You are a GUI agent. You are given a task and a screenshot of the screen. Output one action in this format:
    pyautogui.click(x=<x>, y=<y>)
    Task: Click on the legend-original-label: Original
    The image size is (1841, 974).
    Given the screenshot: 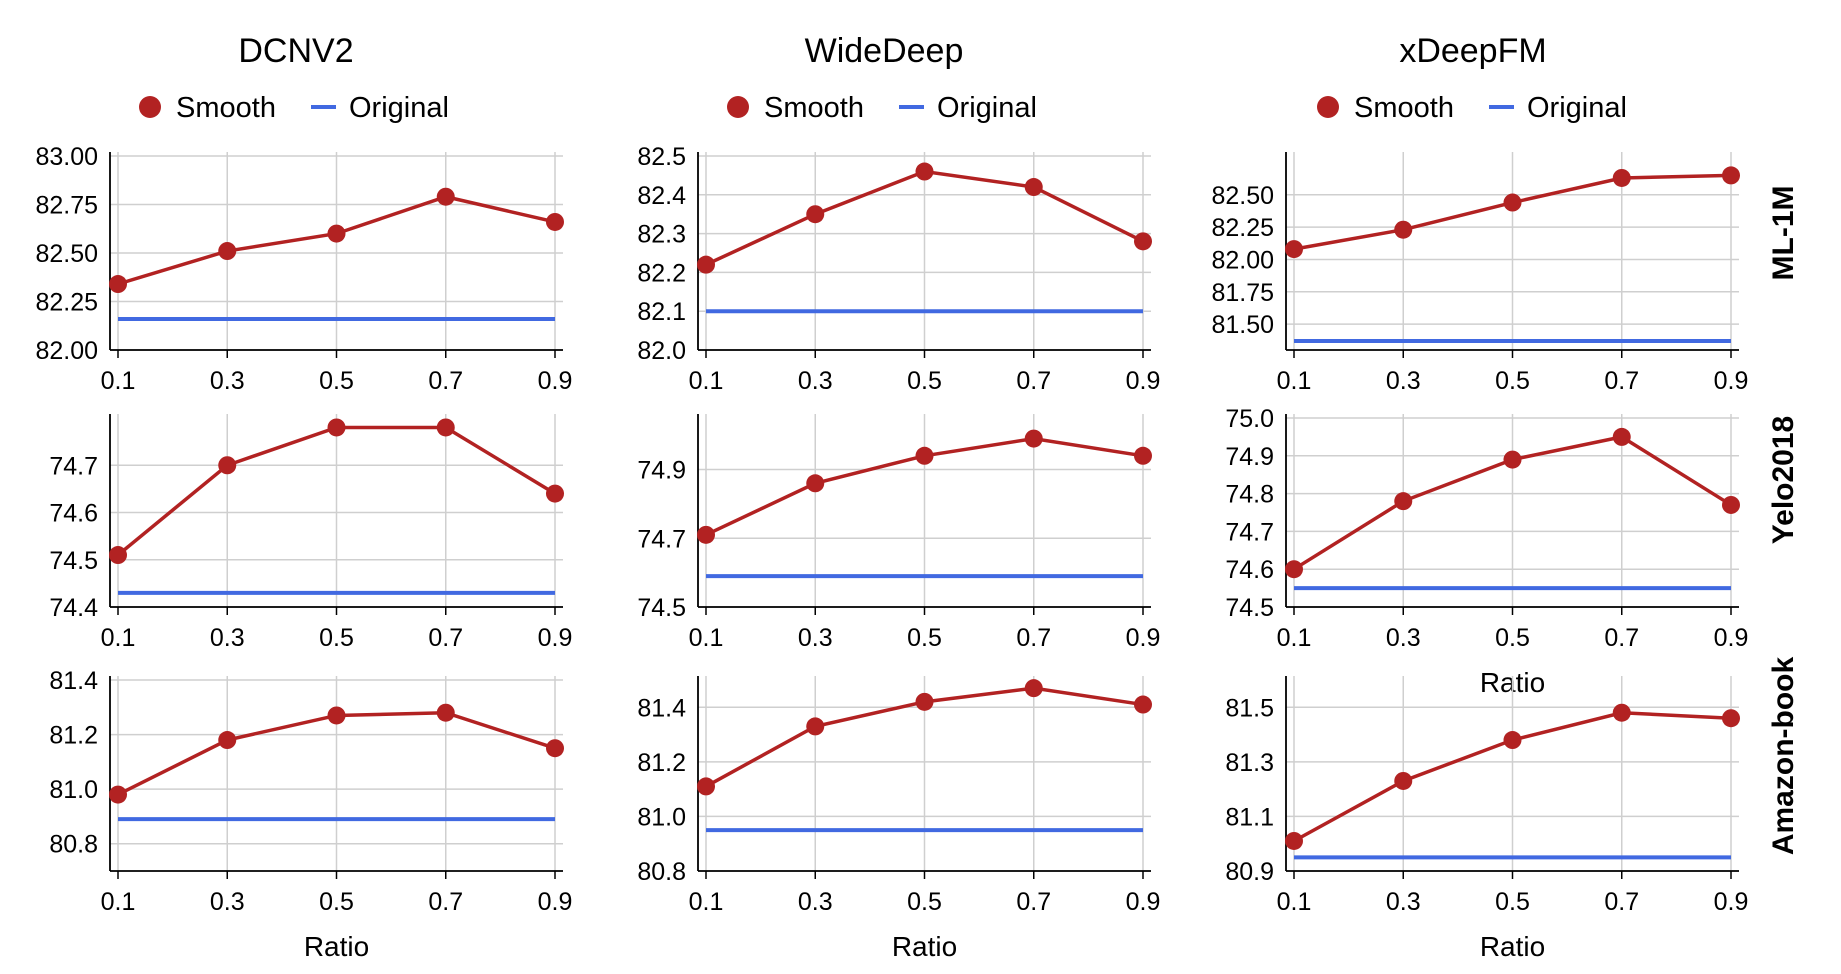 What is the action you would take?
    pyautogui.click(x=987, y=108)
    